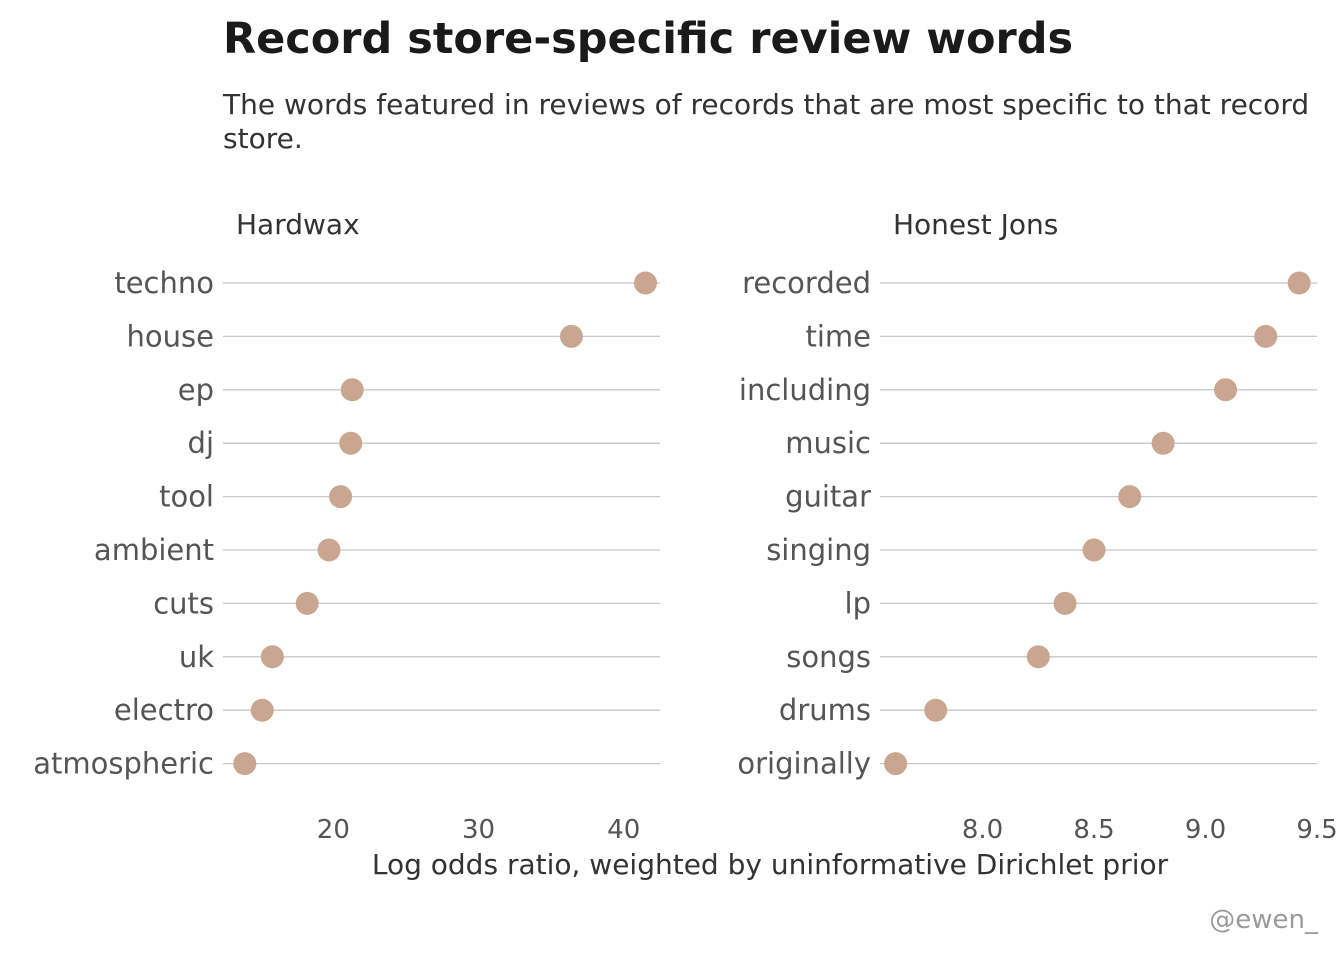  Describe the element at coordinates (123, 764) in the screenshot. I see `category-label: atmospheric` at that location.